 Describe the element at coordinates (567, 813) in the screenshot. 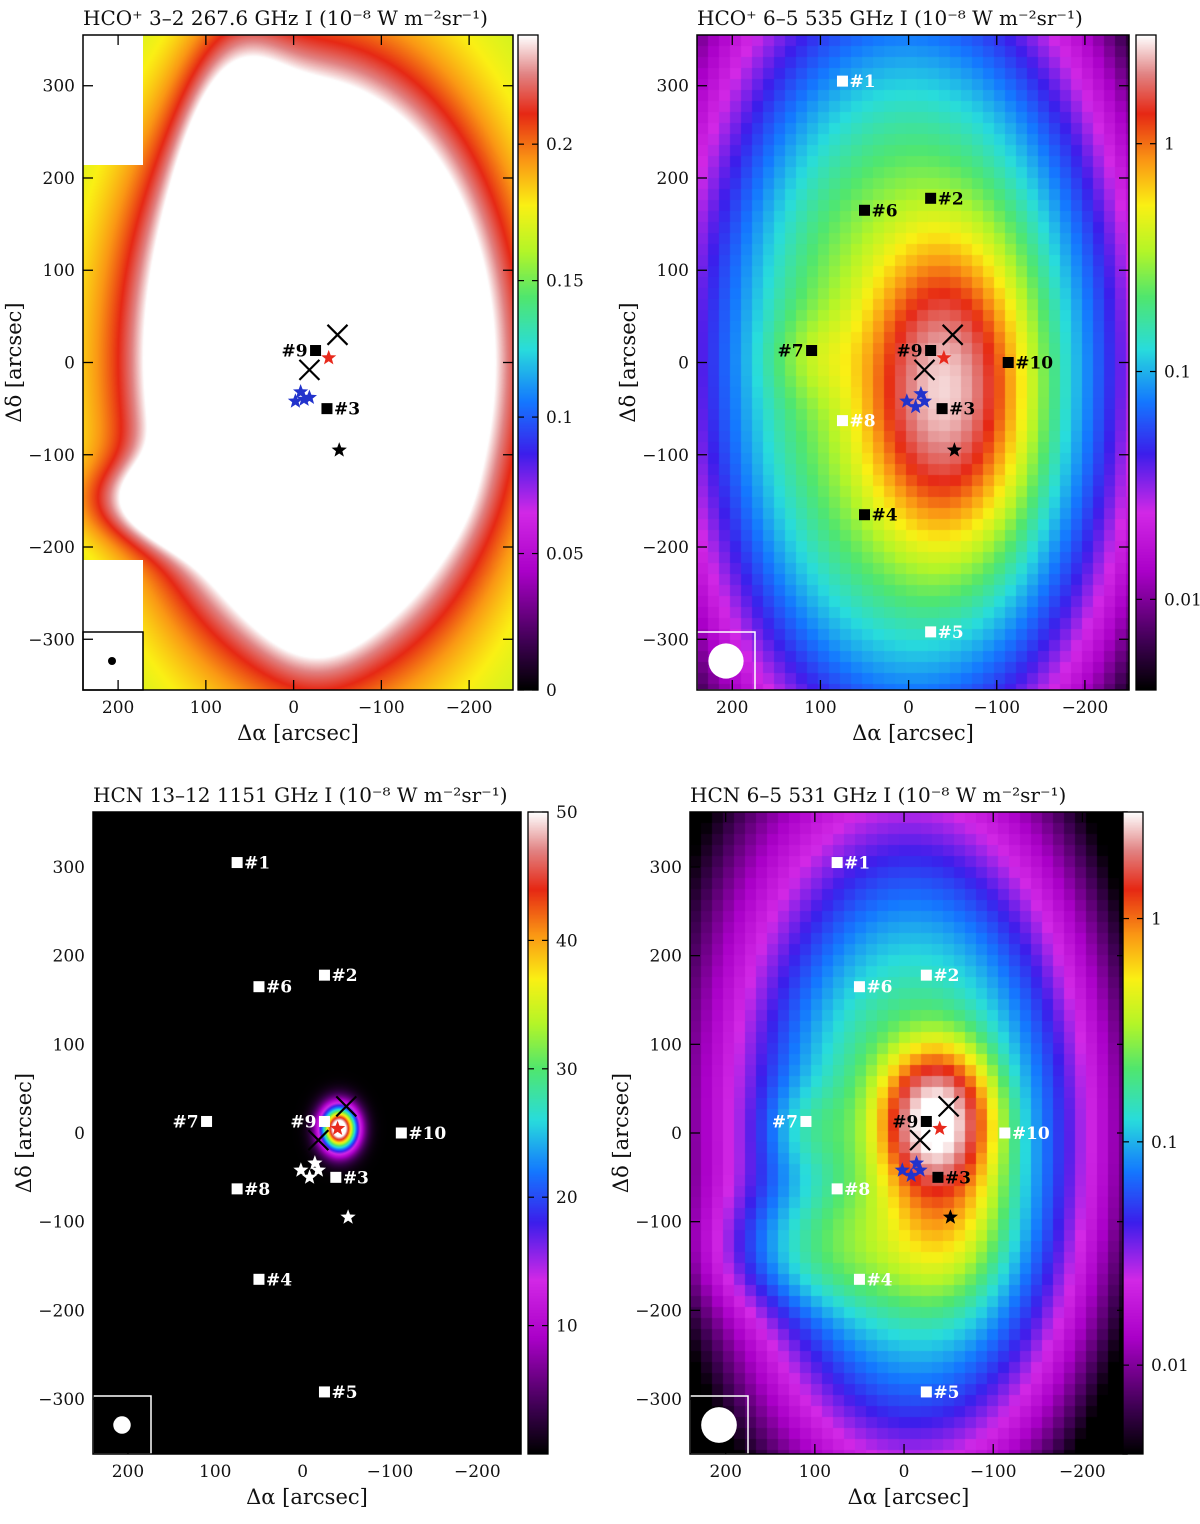

I see `colorbar-tick-label: 50` at that location.